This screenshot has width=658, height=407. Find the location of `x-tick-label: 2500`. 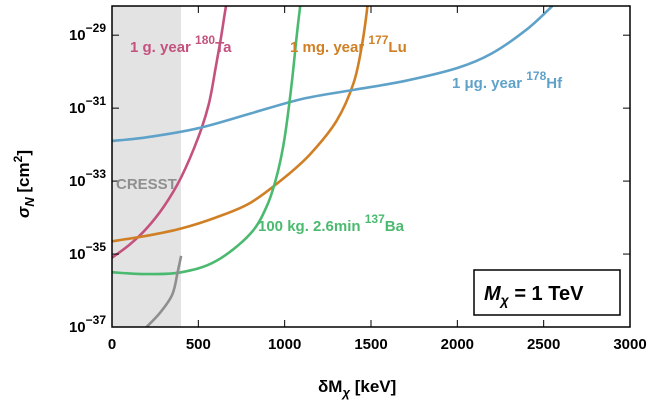

x-tick-label: 2500 is located at coordinates (543, 344).